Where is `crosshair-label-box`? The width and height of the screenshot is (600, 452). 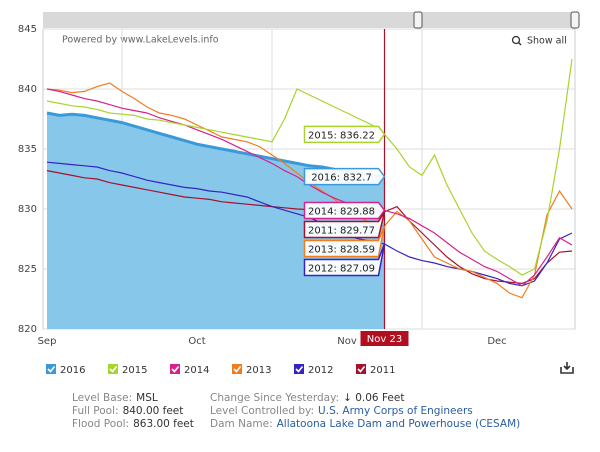 crosshair-label-box is located at coordinates (384, 338).